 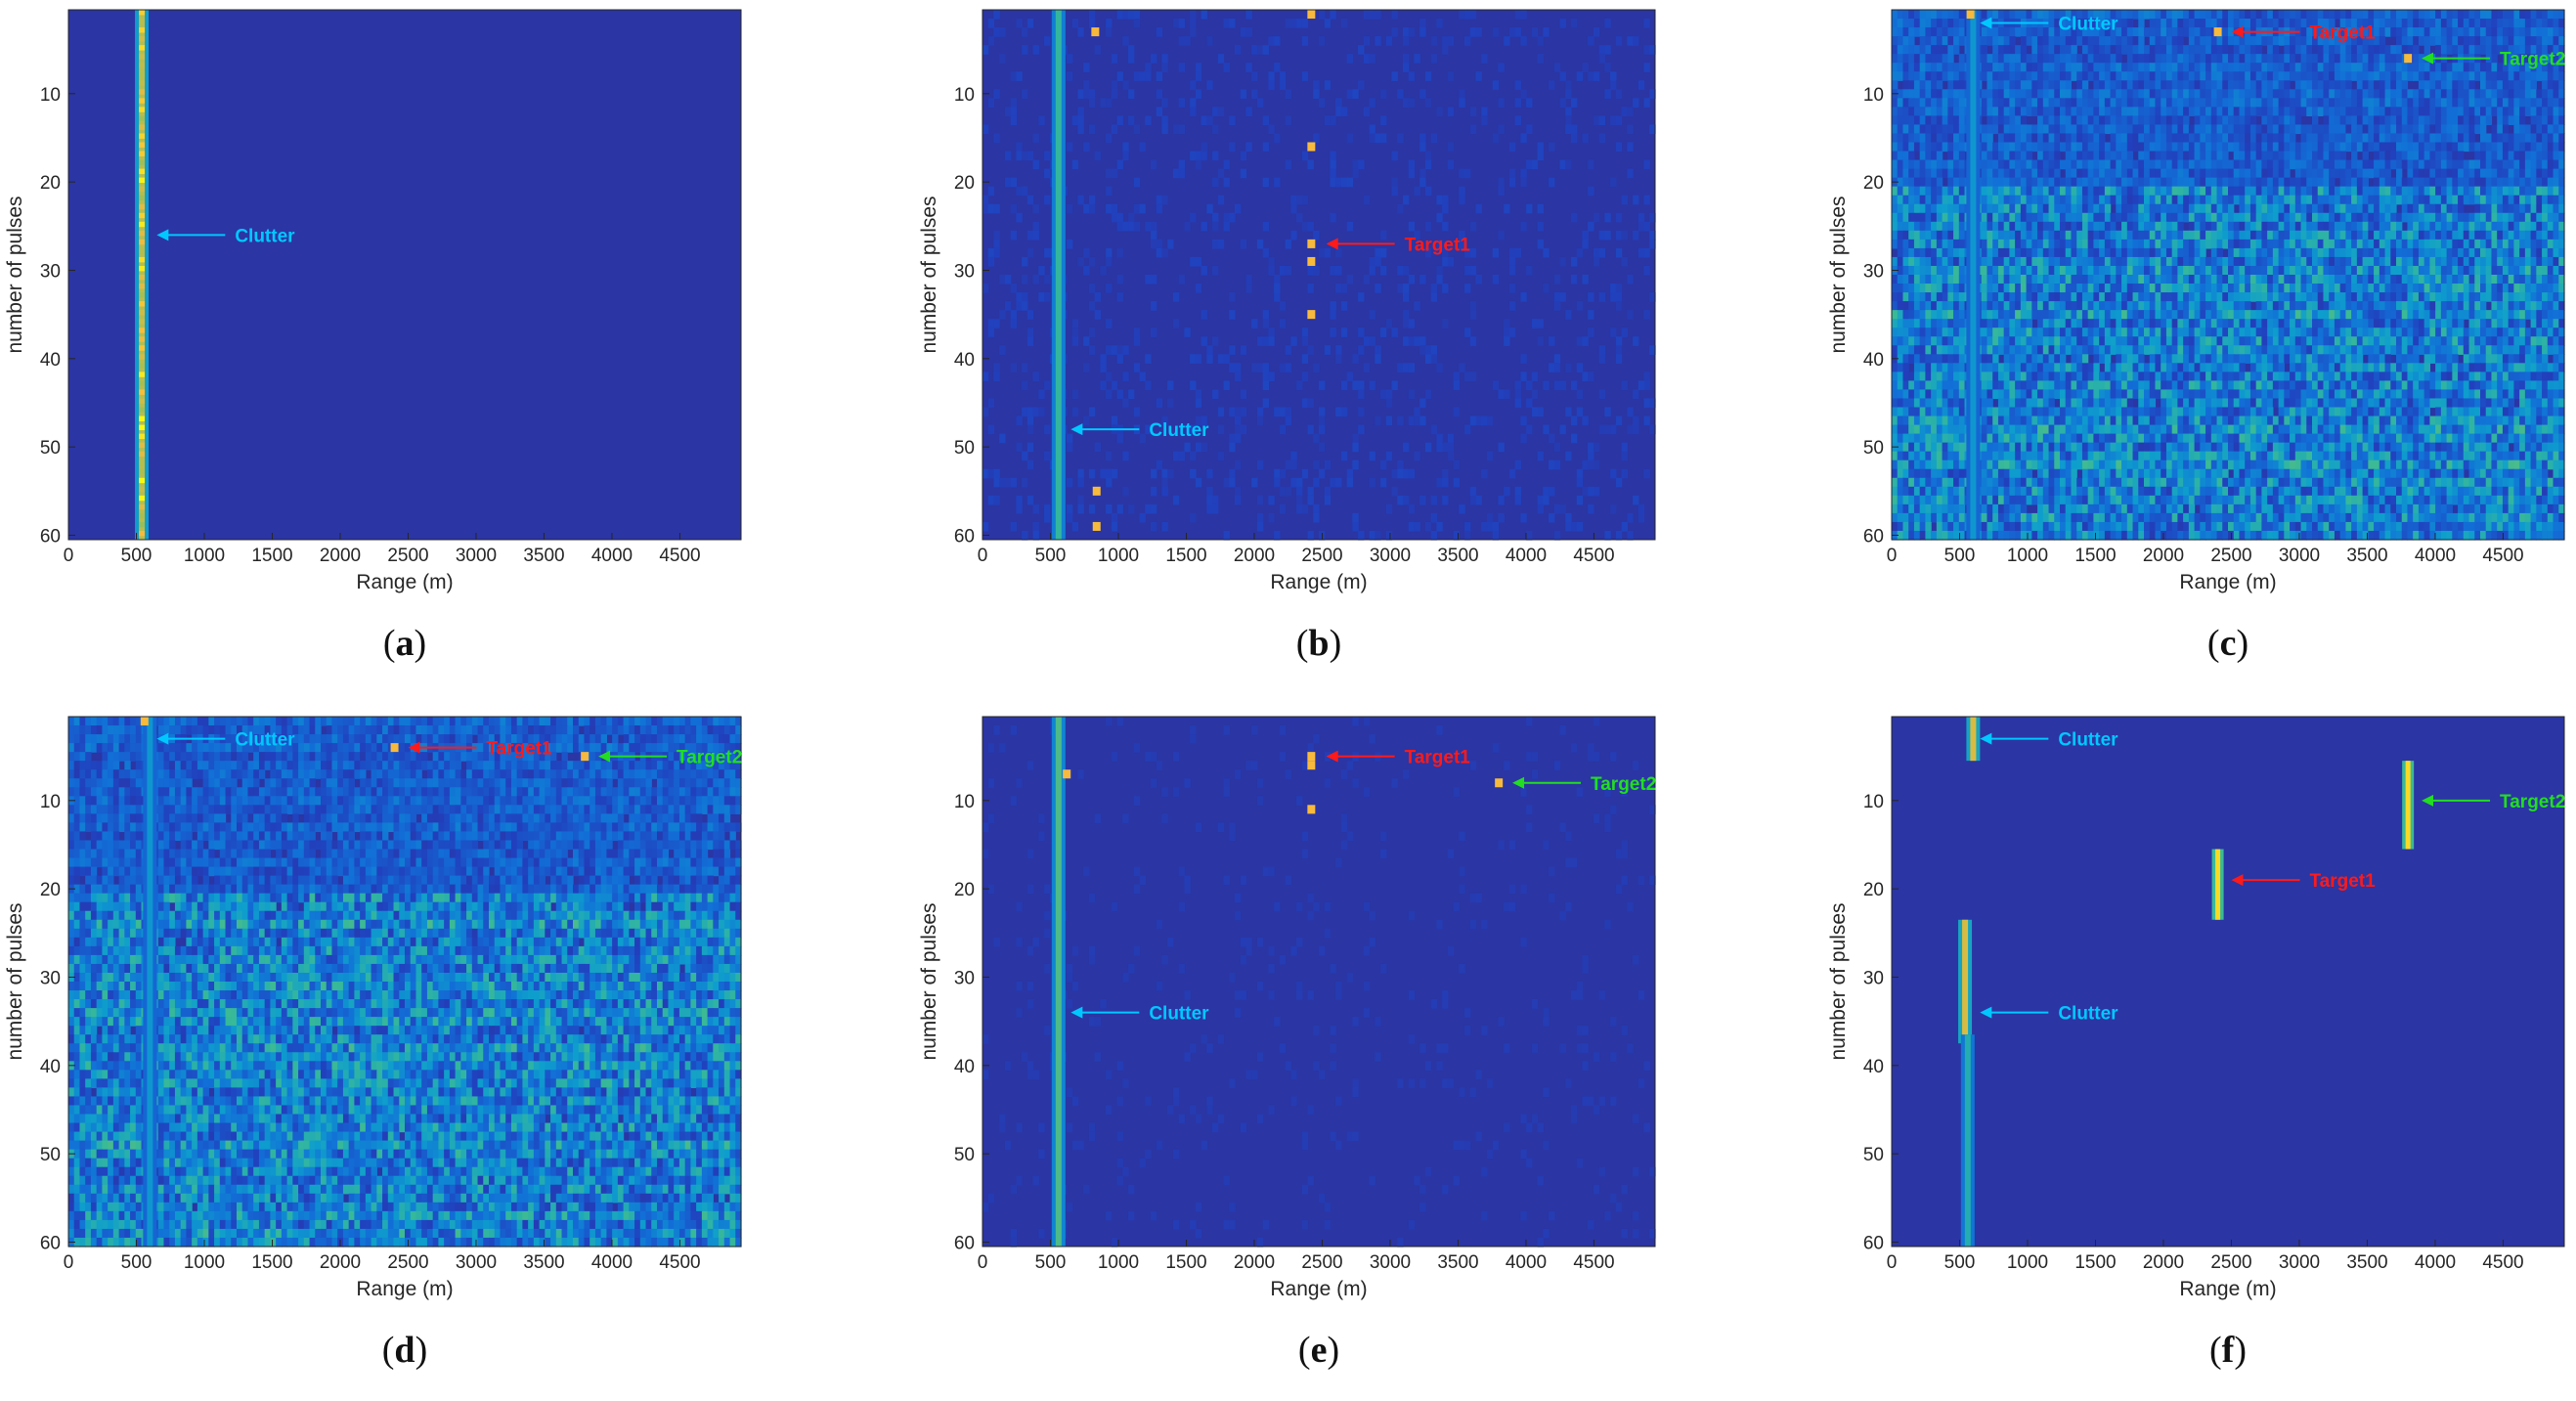 I want to click on x-tick-label: 3500, so click(x=543, y=556).